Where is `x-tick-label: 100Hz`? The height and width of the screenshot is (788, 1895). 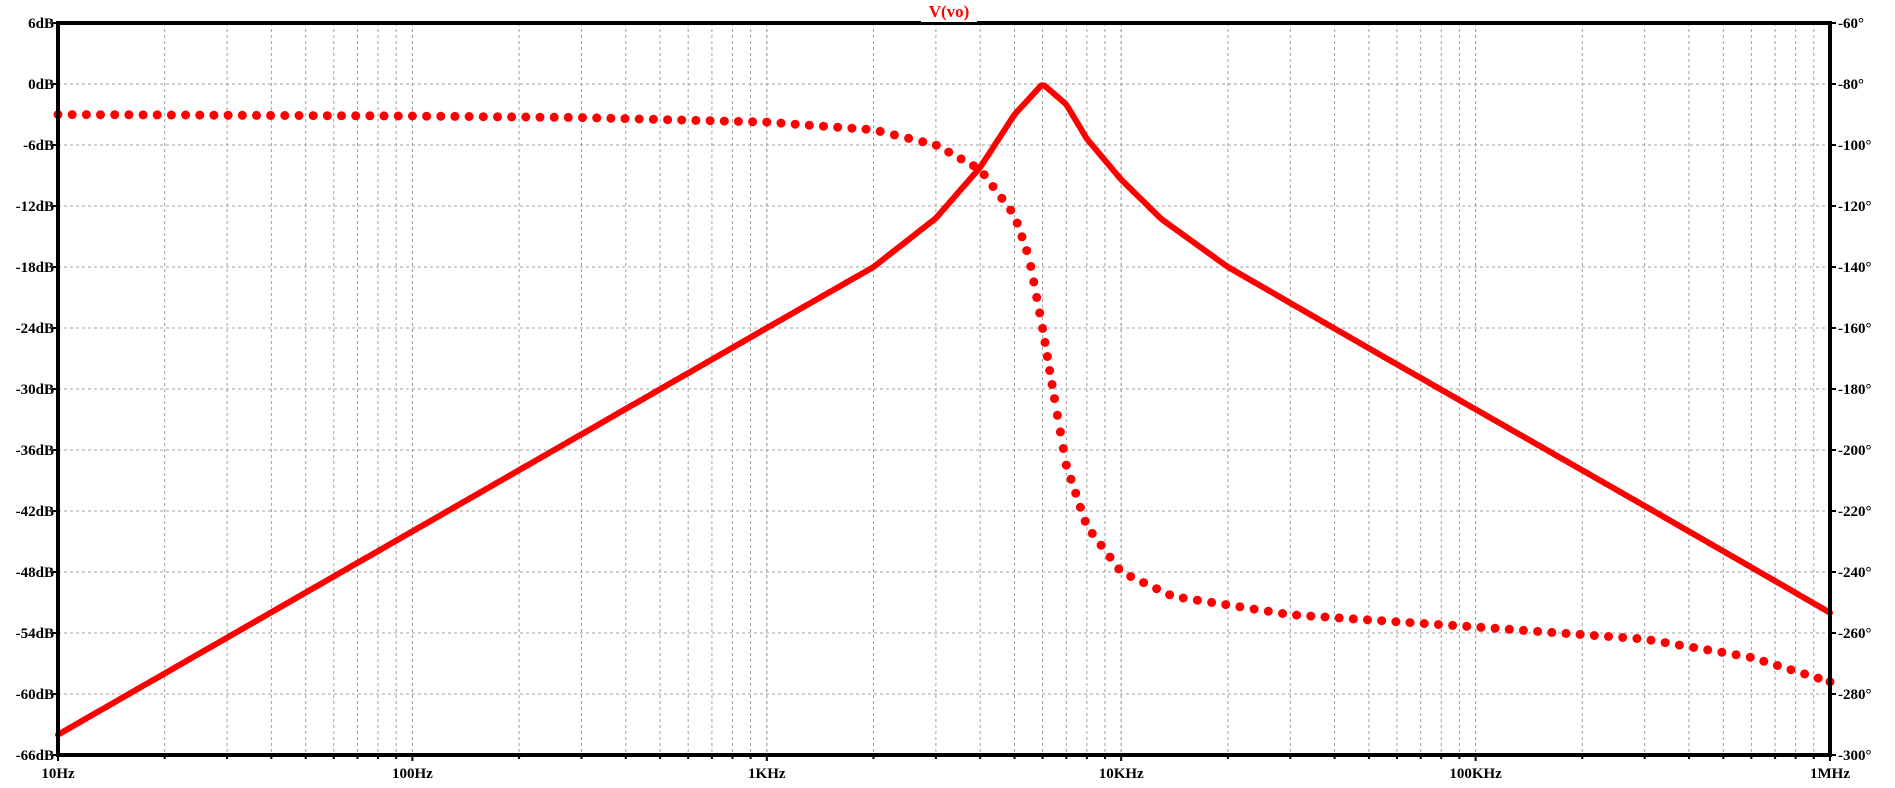 x-tick-label: 100Hz is located at coordinates (412, 774).